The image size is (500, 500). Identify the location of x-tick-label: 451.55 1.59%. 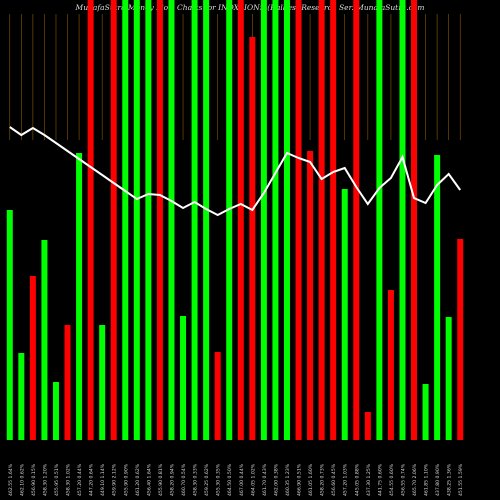
(461, 479).